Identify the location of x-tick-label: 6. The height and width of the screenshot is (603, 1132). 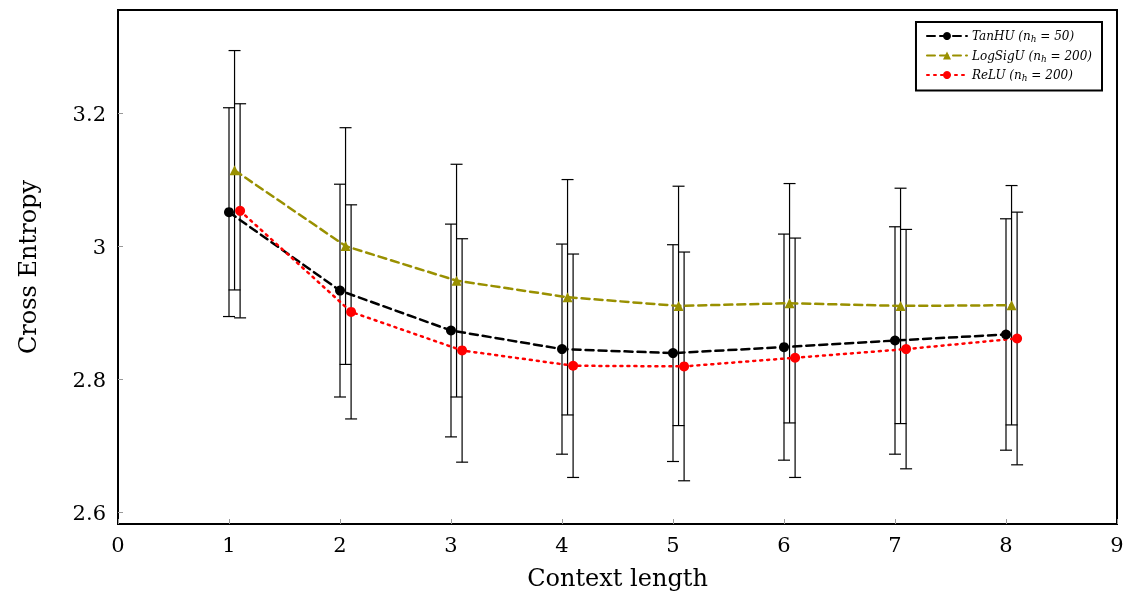
(784, 544).